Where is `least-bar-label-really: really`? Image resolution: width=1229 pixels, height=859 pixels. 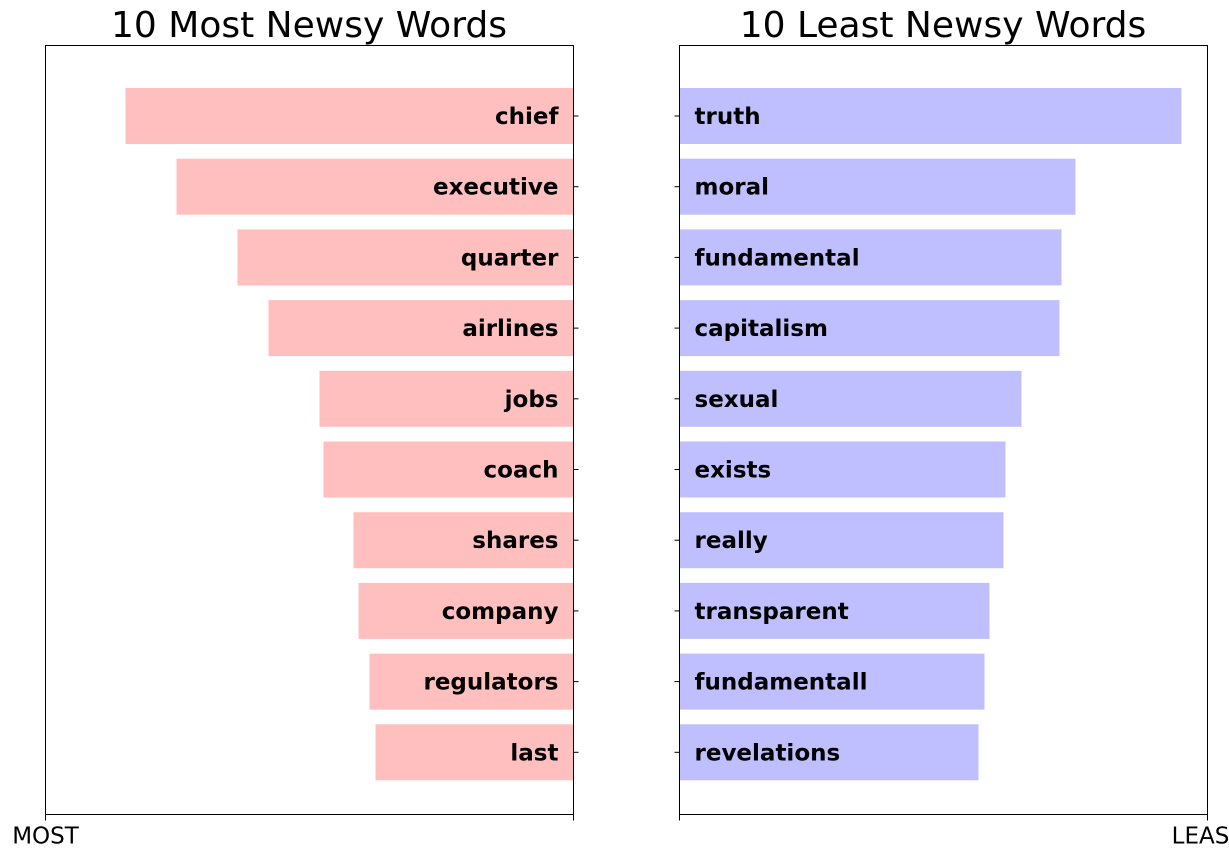 least-bar-label-really: really is located at coordinates (731, 541).